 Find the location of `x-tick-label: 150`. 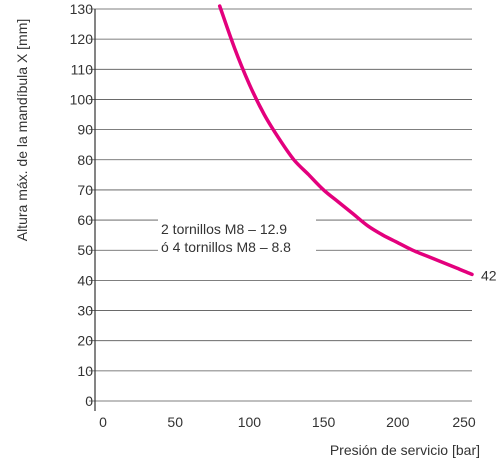

x-tick-label: 150 is located at coordinates (324, 422).